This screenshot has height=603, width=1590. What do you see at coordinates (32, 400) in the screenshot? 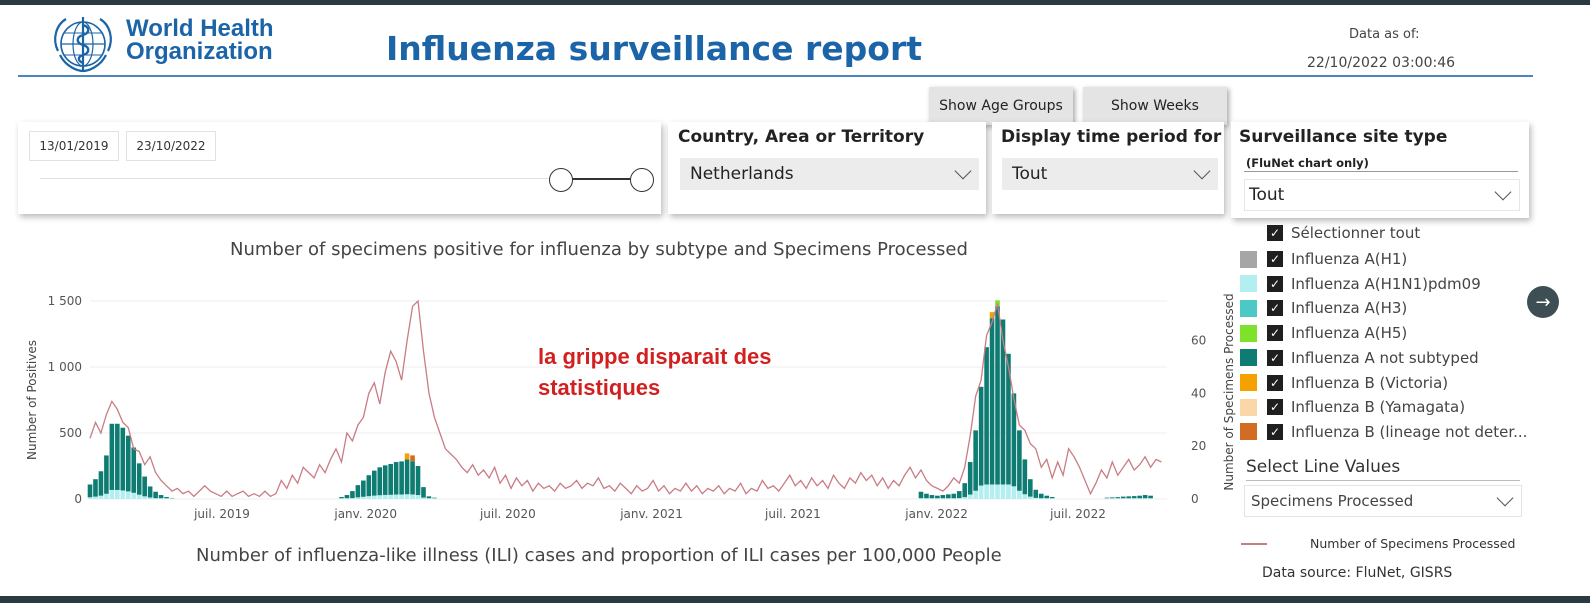
I see `y-axis-title: Number of Positives` at bounding box center [32, 400].